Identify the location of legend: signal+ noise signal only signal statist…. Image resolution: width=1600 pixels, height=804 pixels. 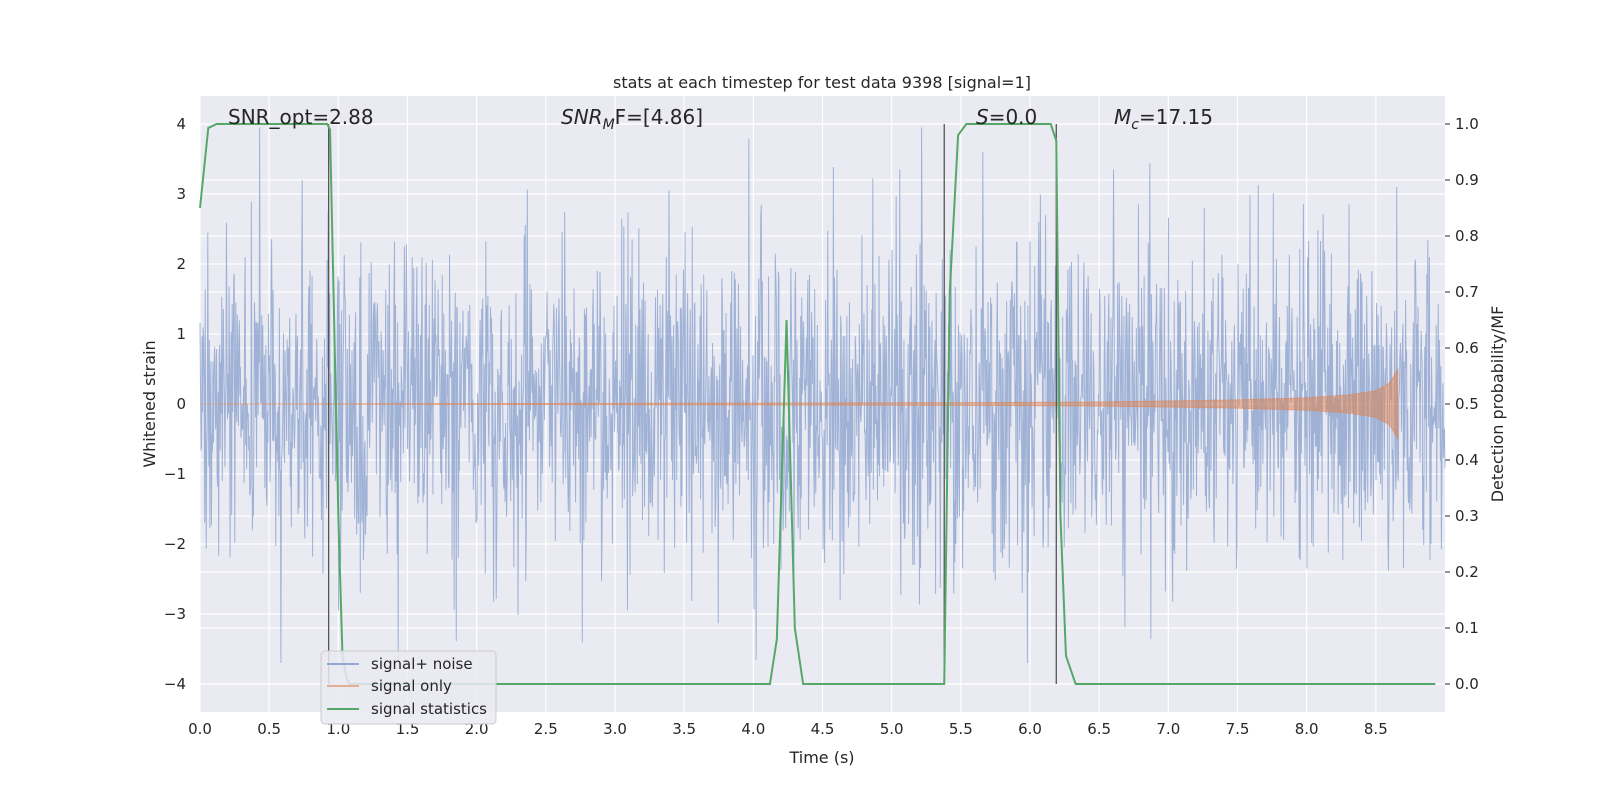
(408, 687).